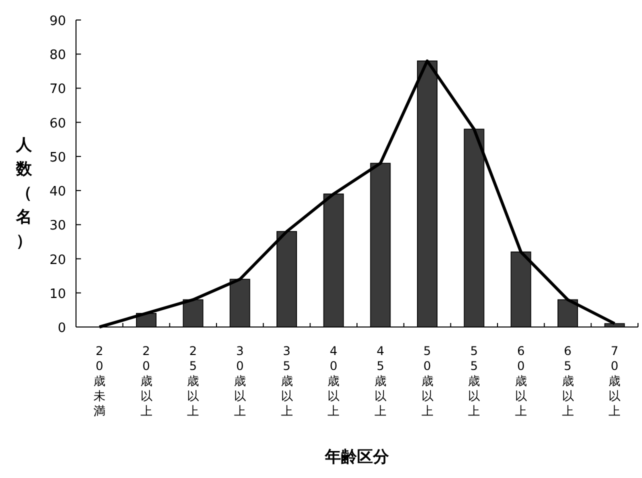  What do you see at coordinates (24, 192) in the screenshot?
I see `y-axis-title: 人数（名）` at bounding box center [24, 192].